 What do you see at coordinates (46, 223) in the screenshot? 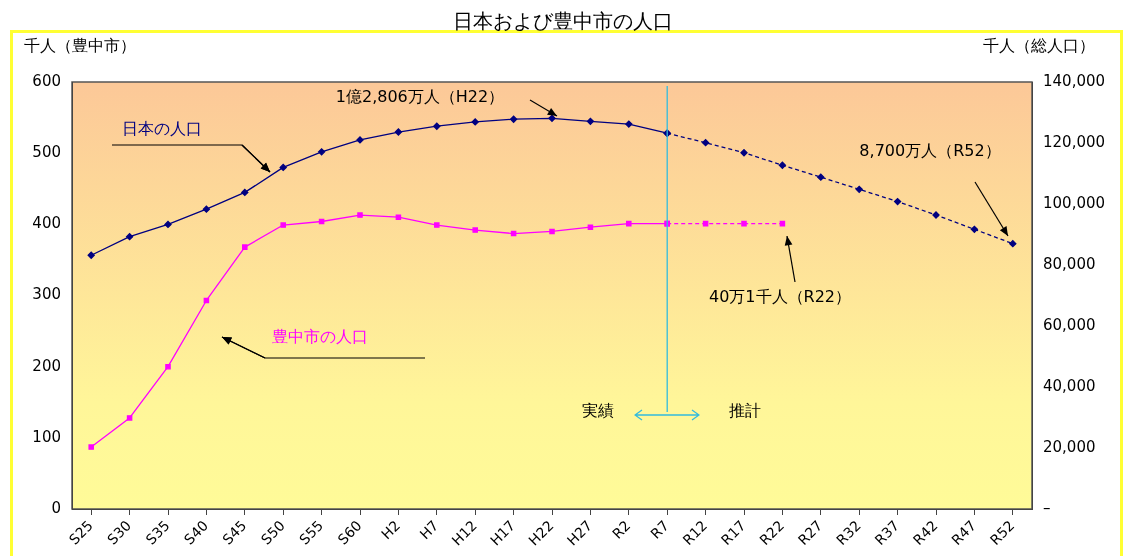
I see `y-tick-label: 400` at bounding box center [46, 223].